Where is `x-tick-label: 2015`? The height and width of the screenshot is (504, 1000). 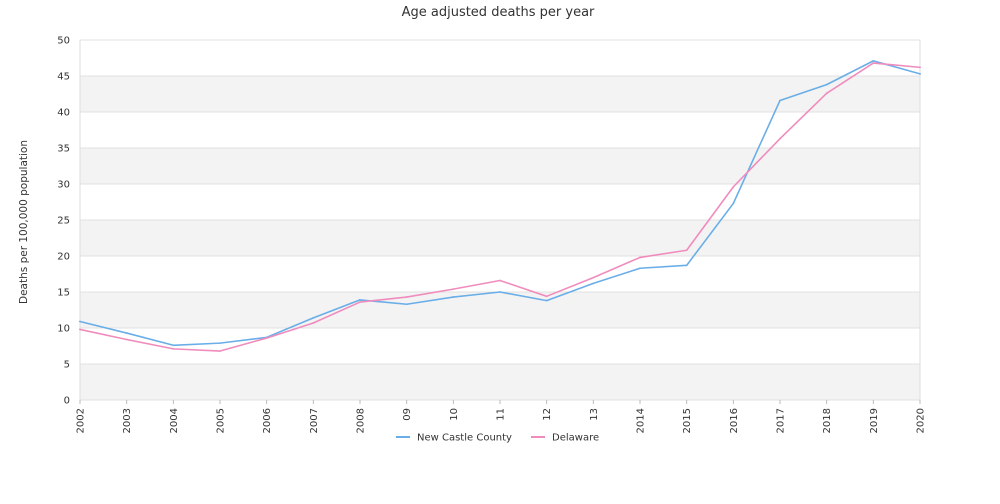
x-tick-label: 2015 is located at coordinates (687, 420).